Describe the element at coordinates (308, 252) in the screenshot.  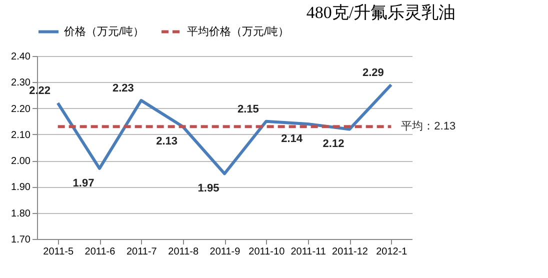
I see `x-tick-label: 2011-11` at that location.